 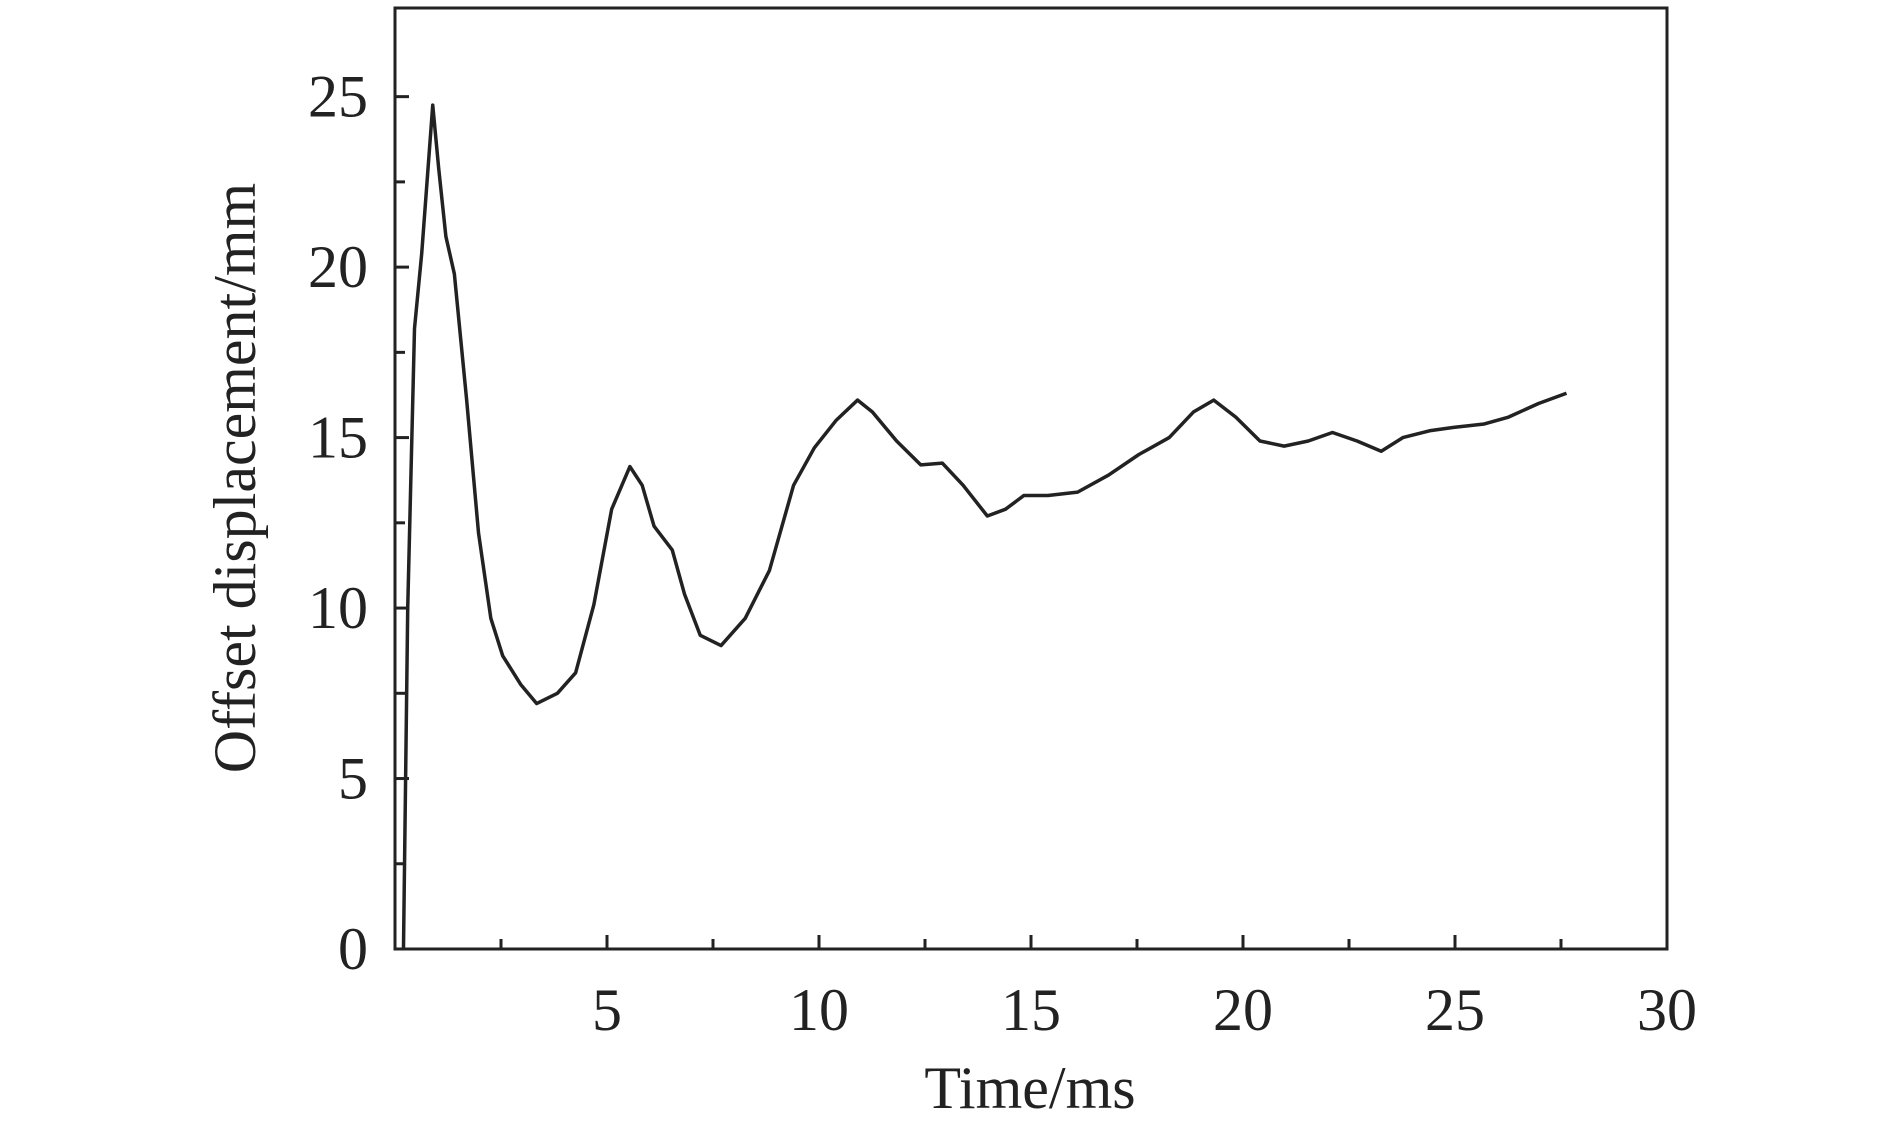 What do you see at coordinates (1243, 1010) in the screenshot?
I see `x-tick-label: 20` at bounding box center [1243, 1010].